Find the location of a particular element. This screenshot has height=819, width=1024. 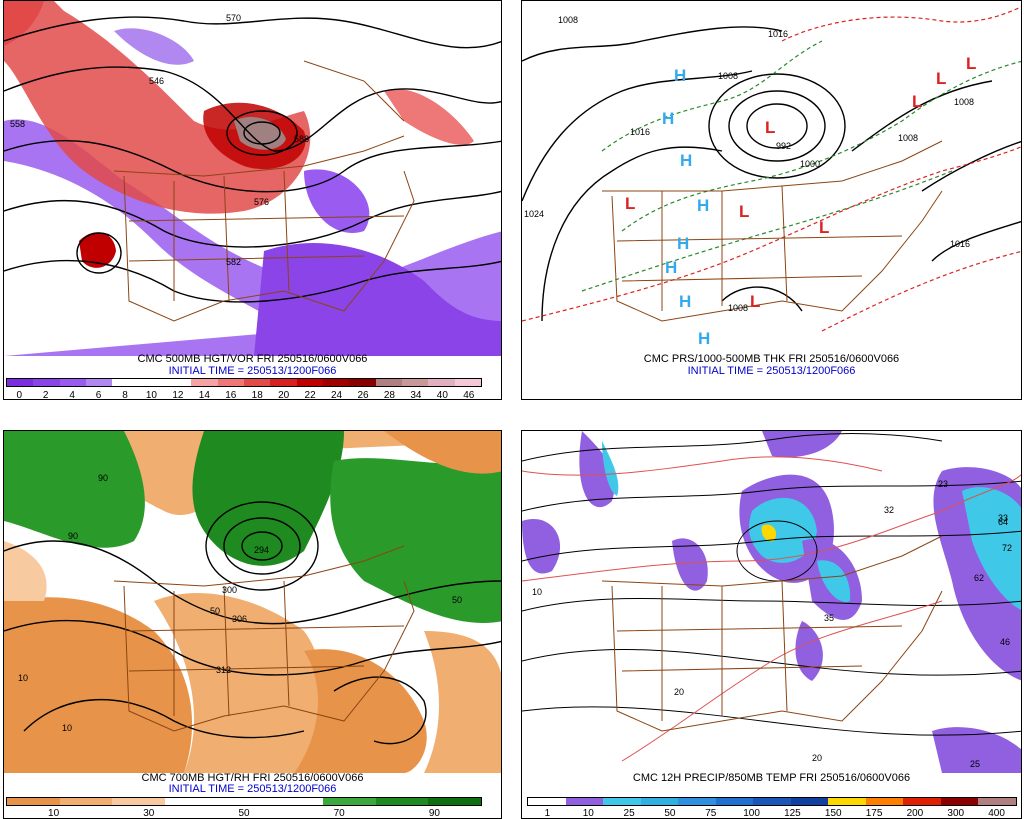

colorbar-label: 26 is located at coordinates (363, 395).